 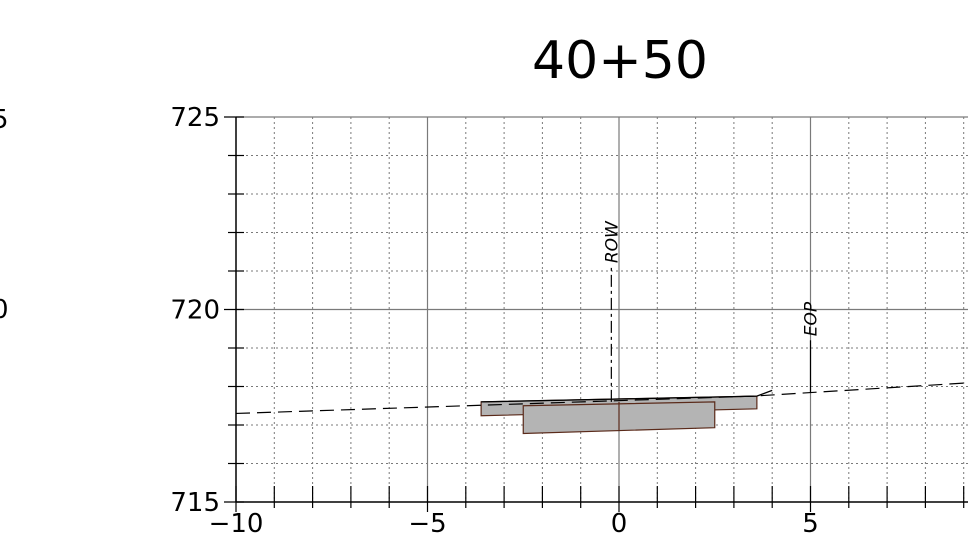 What do you see at coordinates (195, 503) in the screenshot?
I see `y-tick-label: 715` at bounding box center [195, 503].